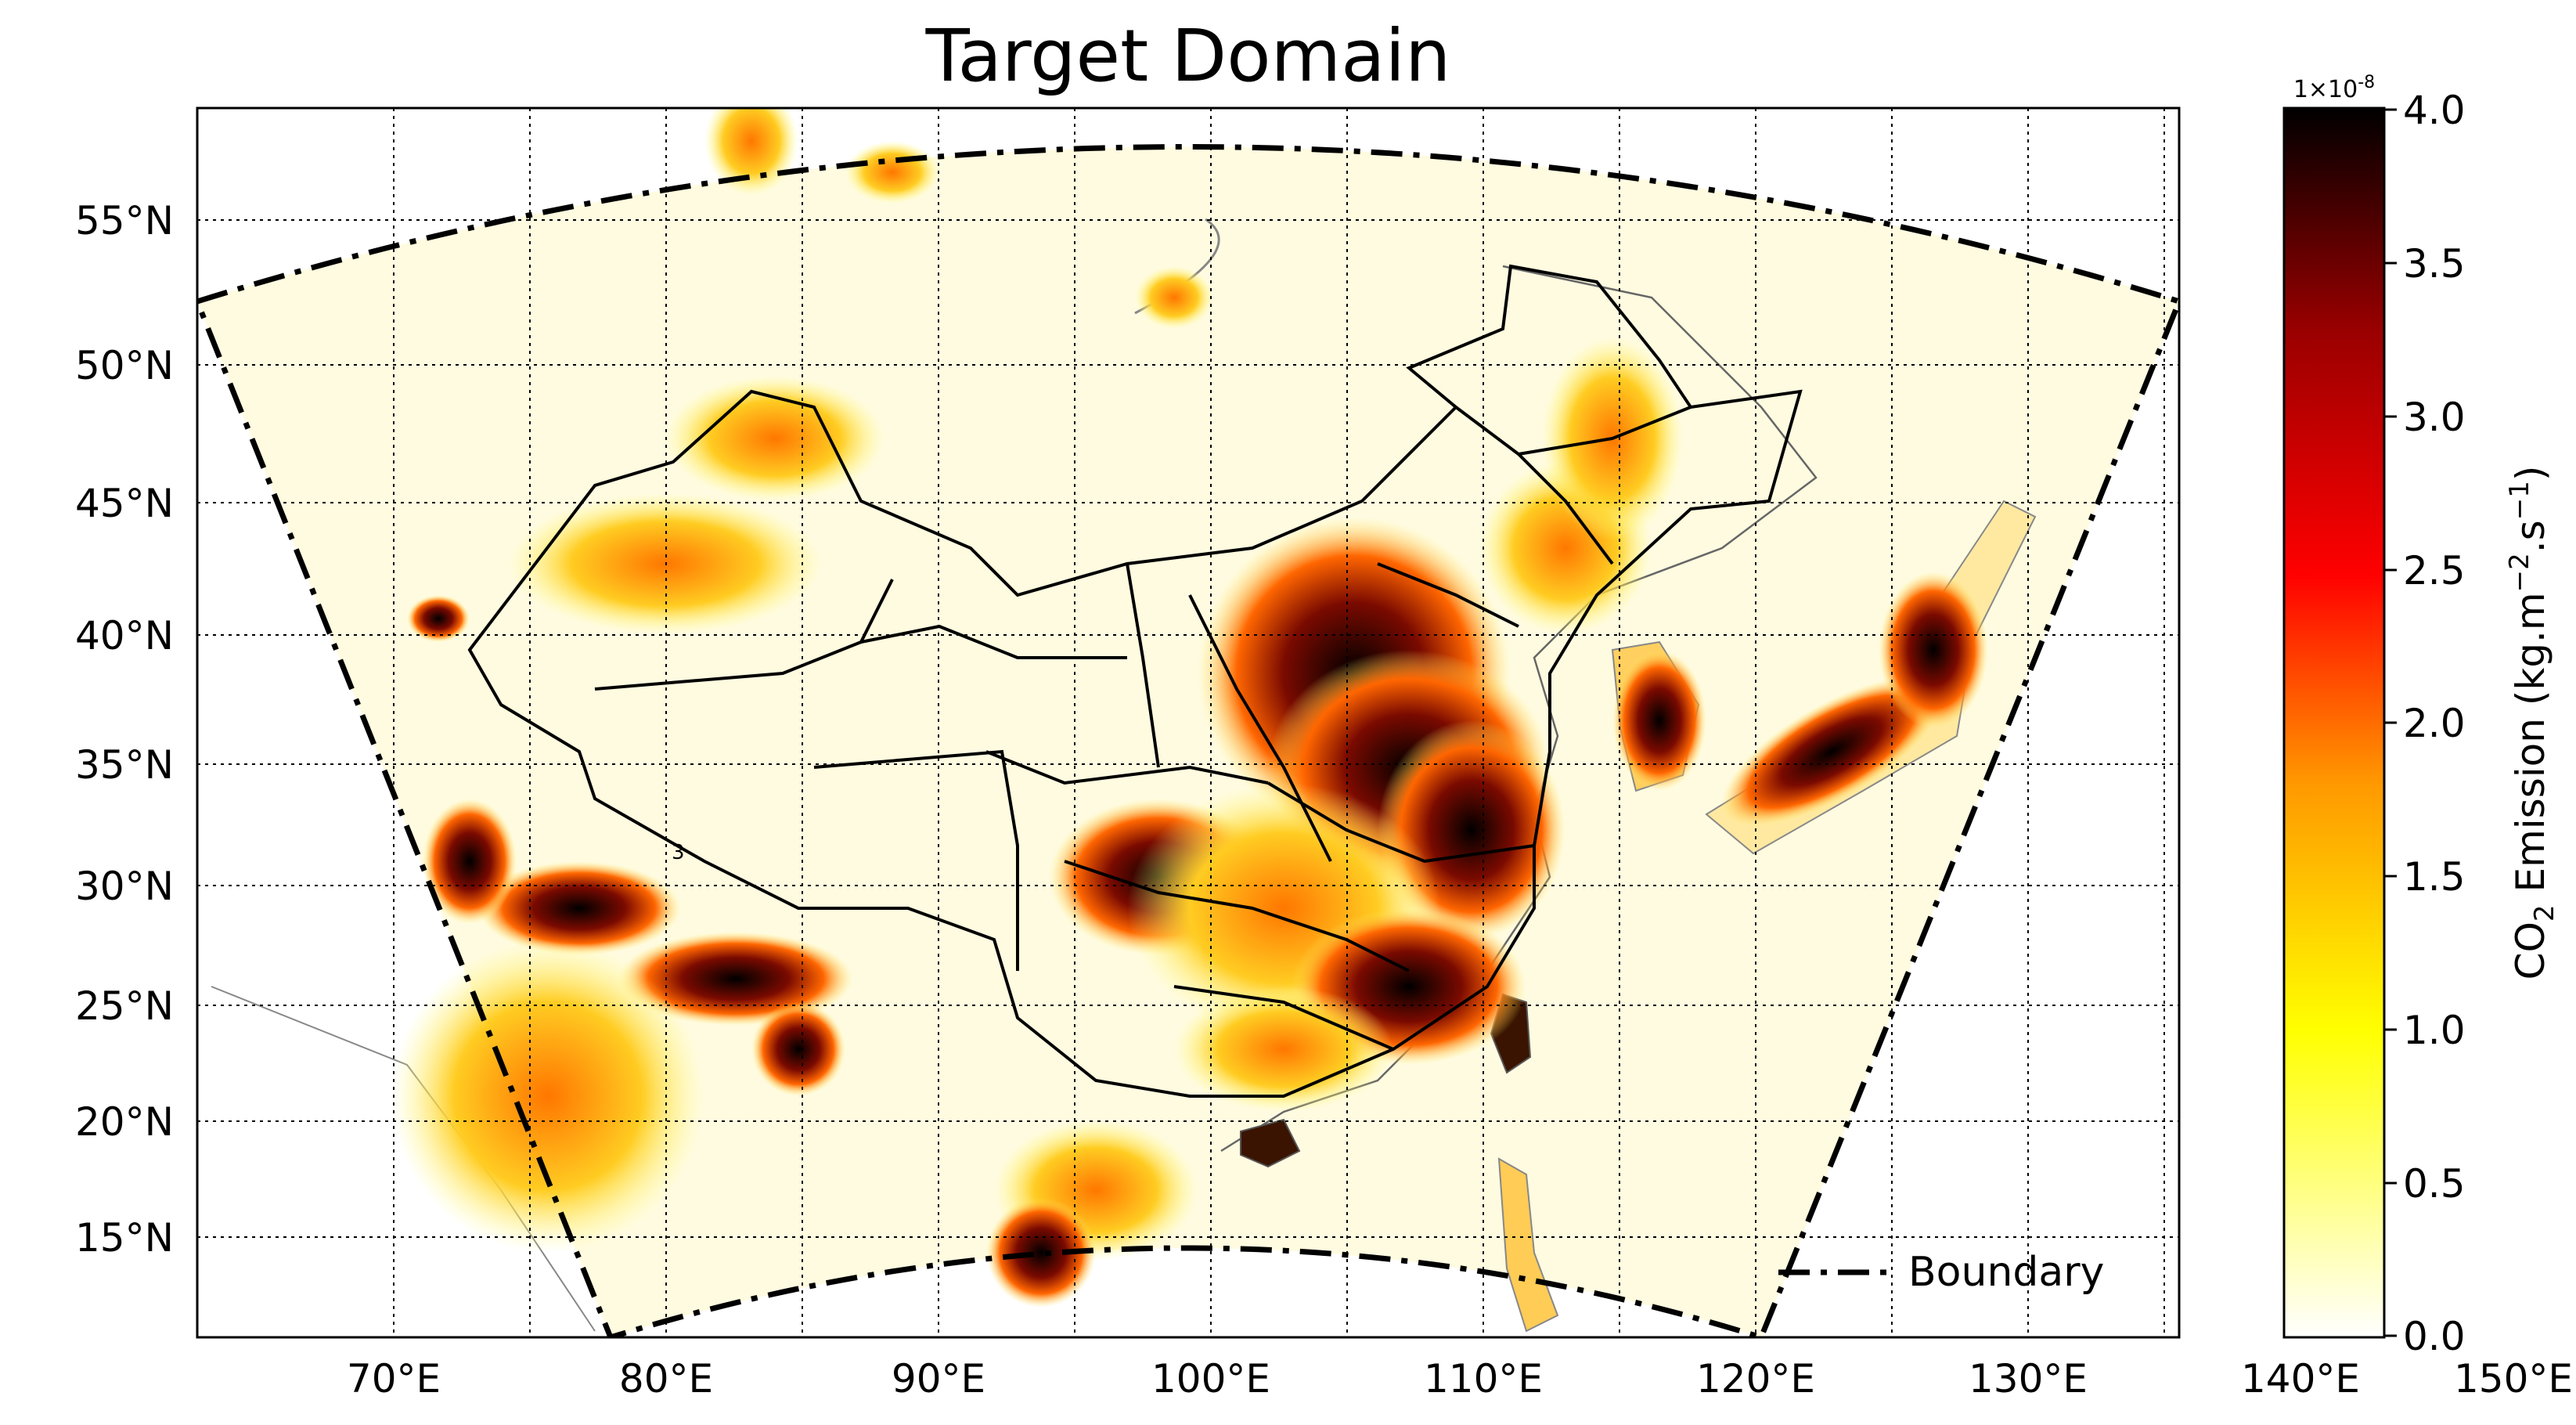  Describe the element at coordinates (2434, 1184) in the screenshot. I see `colorbar-tick-label: 0.5` at that location.